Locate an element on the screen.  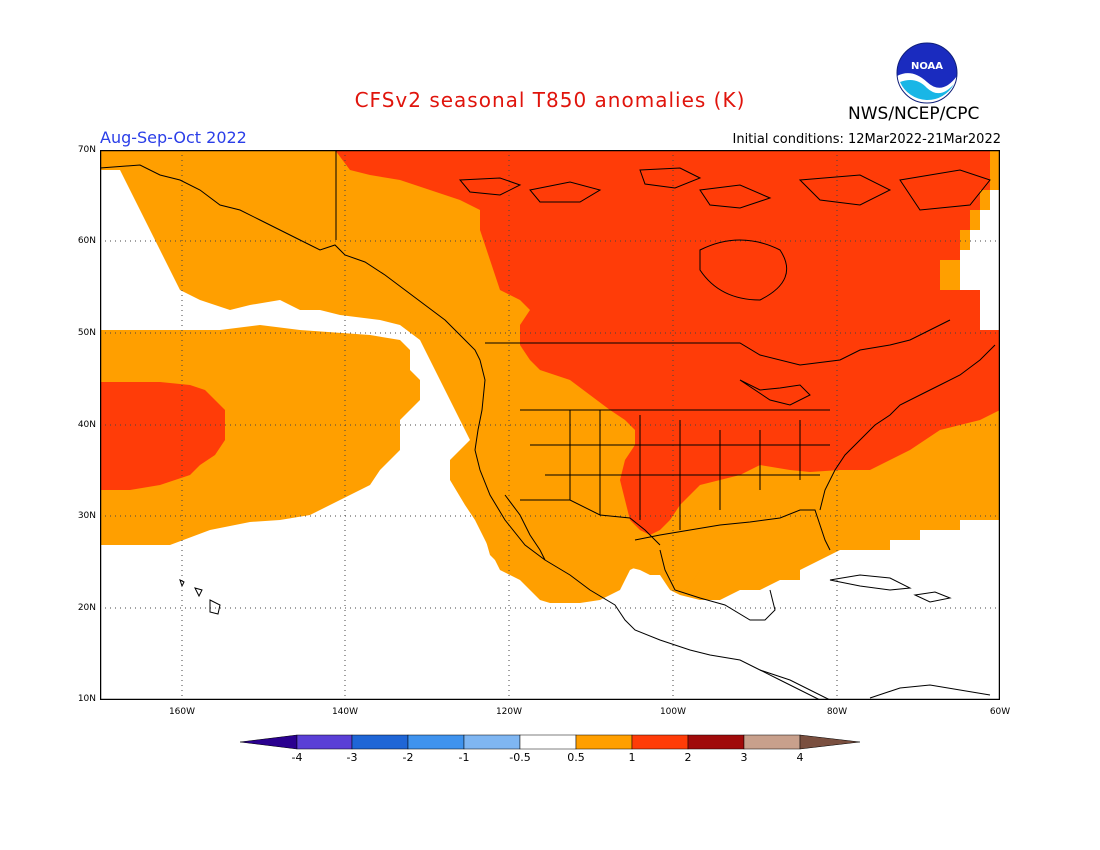
colorbar-label: 1 is located at coordinates (632, 757).